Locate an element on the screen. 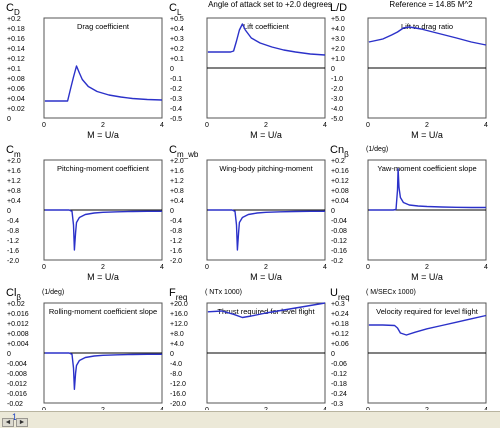 The width and height of the screenshot is (500, 428). y-tick-label: -1.0 is located at coordinates (337, 79).